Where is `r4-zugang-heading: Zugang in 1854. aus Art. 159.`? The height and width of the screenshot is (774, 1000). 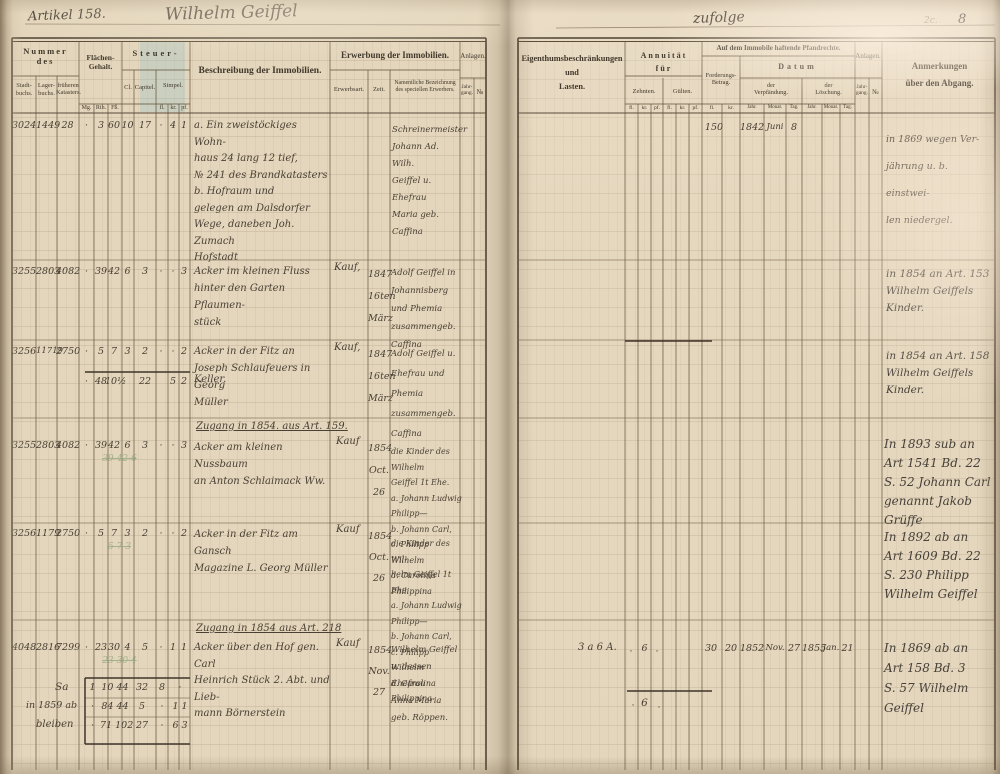 r4-zugang-heading: Zugang in 1854. aus Art. 159. is located at coordinates (272, 426).